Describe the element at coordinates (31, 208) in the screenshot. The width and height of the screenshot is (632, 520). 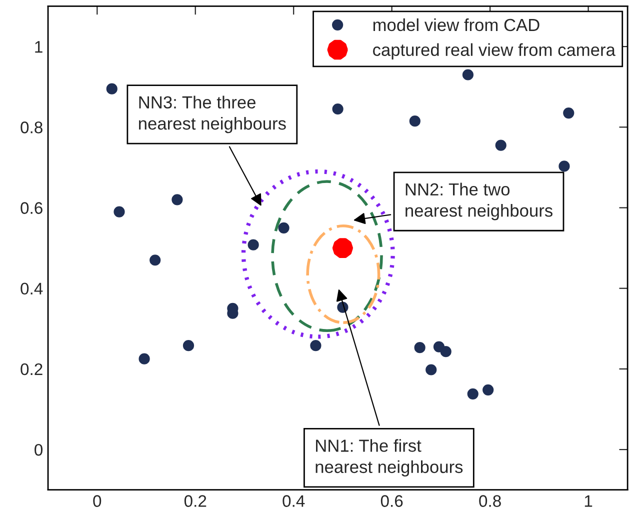
I see `y-tick-label: 0.6` at that location.